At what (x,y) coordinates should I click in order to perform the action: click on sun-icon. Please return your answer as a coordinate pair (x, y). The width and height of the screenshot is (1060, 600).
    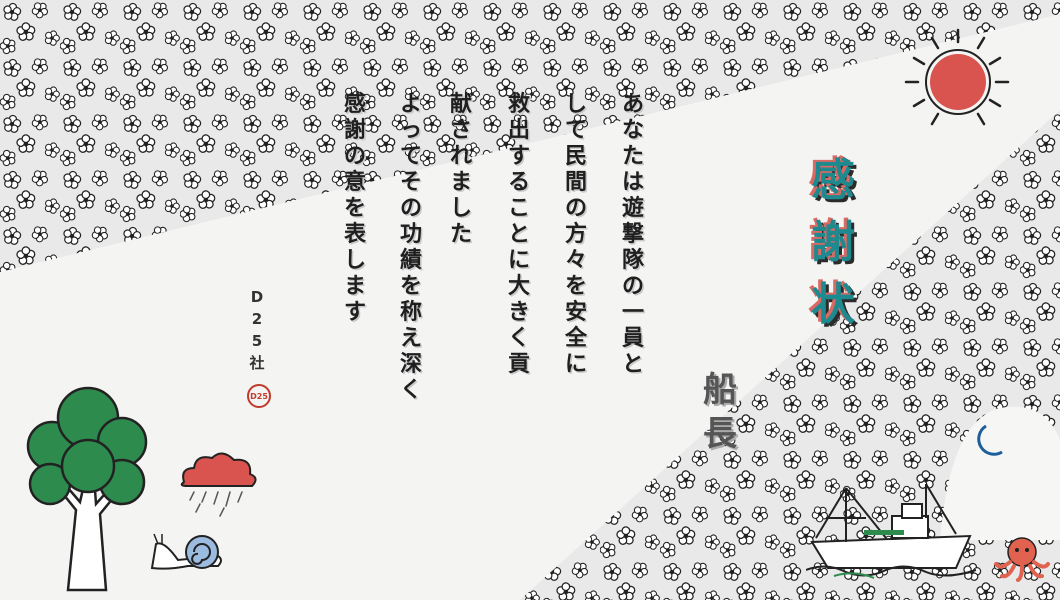
    Looking at the image, I should click on (957, 77).